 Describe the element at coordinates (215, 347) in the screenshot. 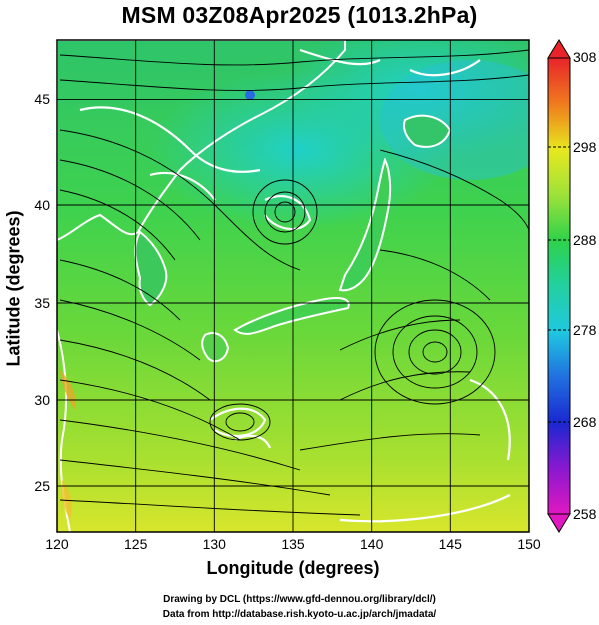

I see `kyushu-landmass` at that location.